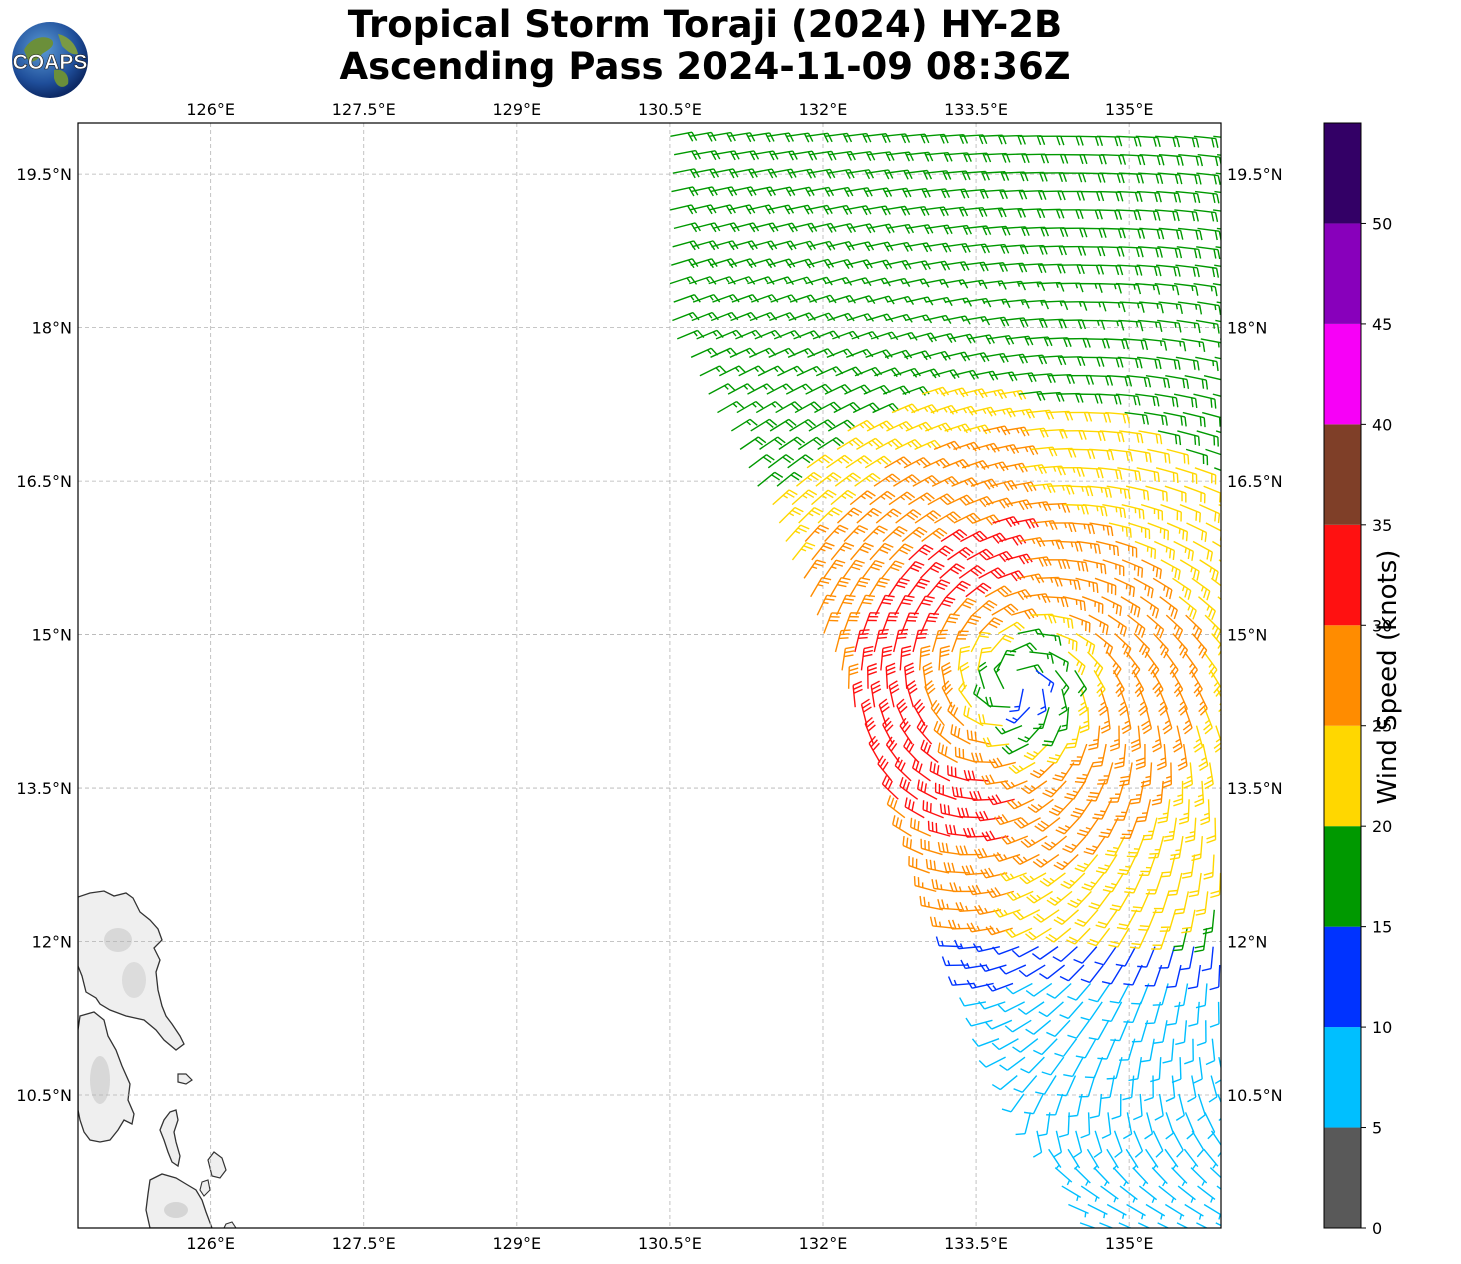 This screenshot has width=1461, height=1264. I want to click on lon-tick-label-bottom: 135°E, so click(1129, 1243).